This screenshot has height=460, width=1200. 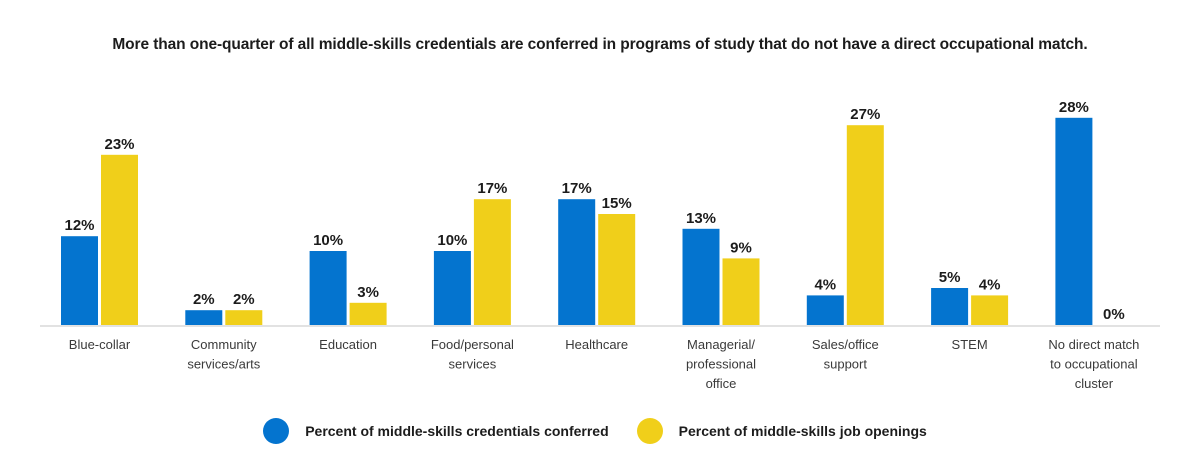 I want to click on legend-swatch-openings, so click(x=649, y=431).